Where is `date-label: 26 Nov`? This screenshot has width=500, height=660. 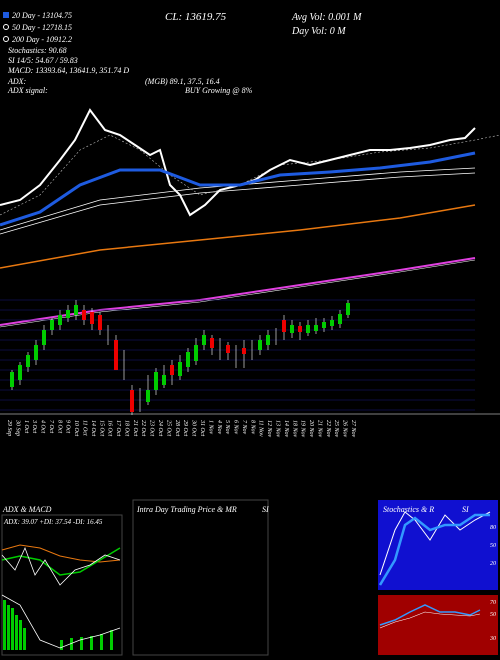 date-label: 26 Nov is located at coordinates (345, 429).